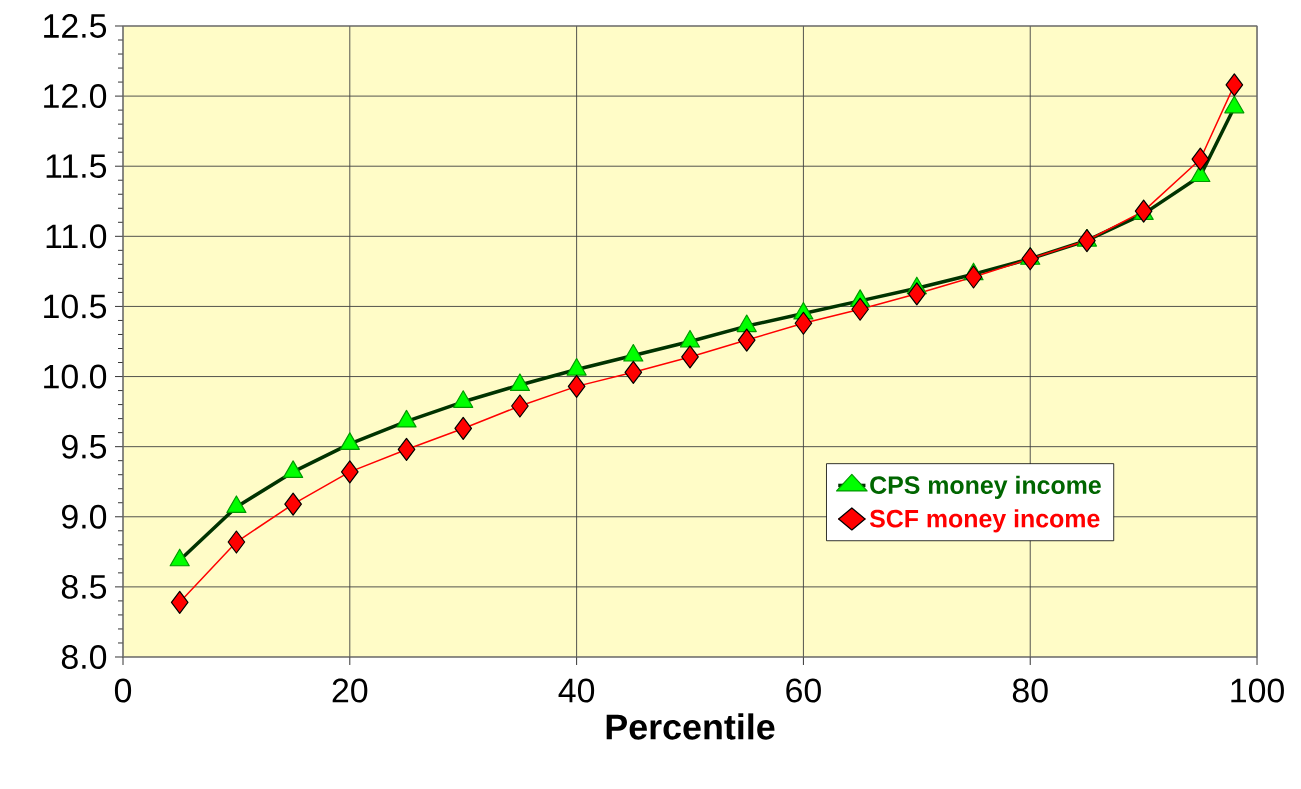  I want to click on y-tick-label: 8.5, so click(84, 586).